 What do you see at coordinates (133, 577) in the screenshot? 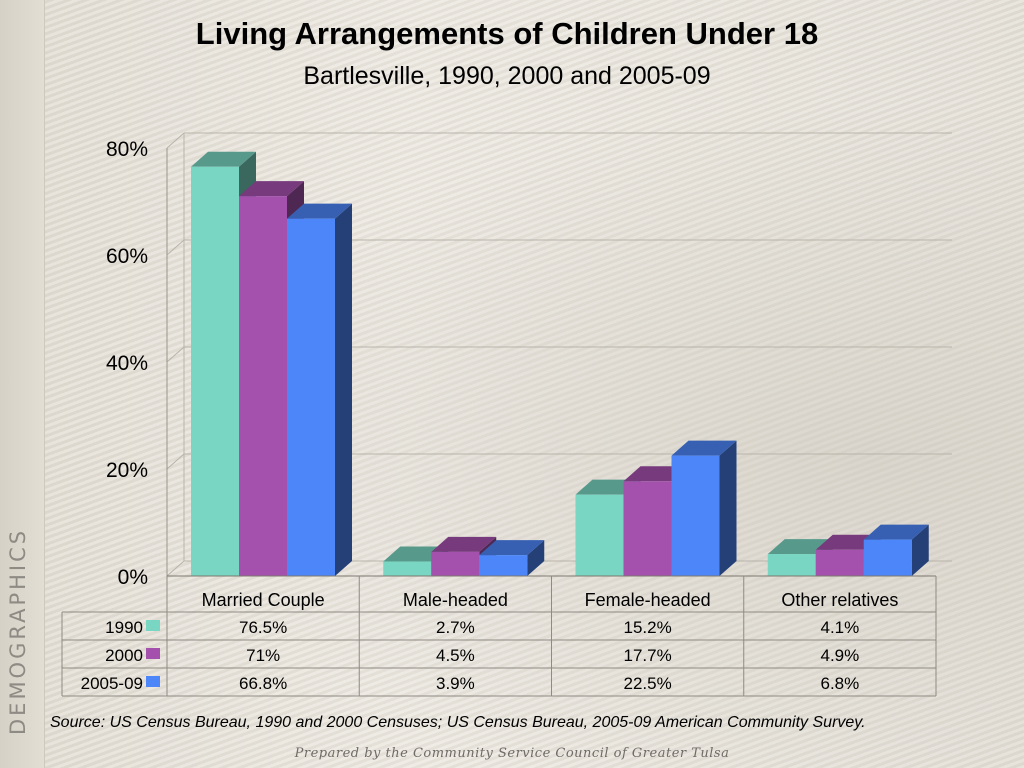
I see `y-tick-label: 0%` at bounding box center [133, 577].